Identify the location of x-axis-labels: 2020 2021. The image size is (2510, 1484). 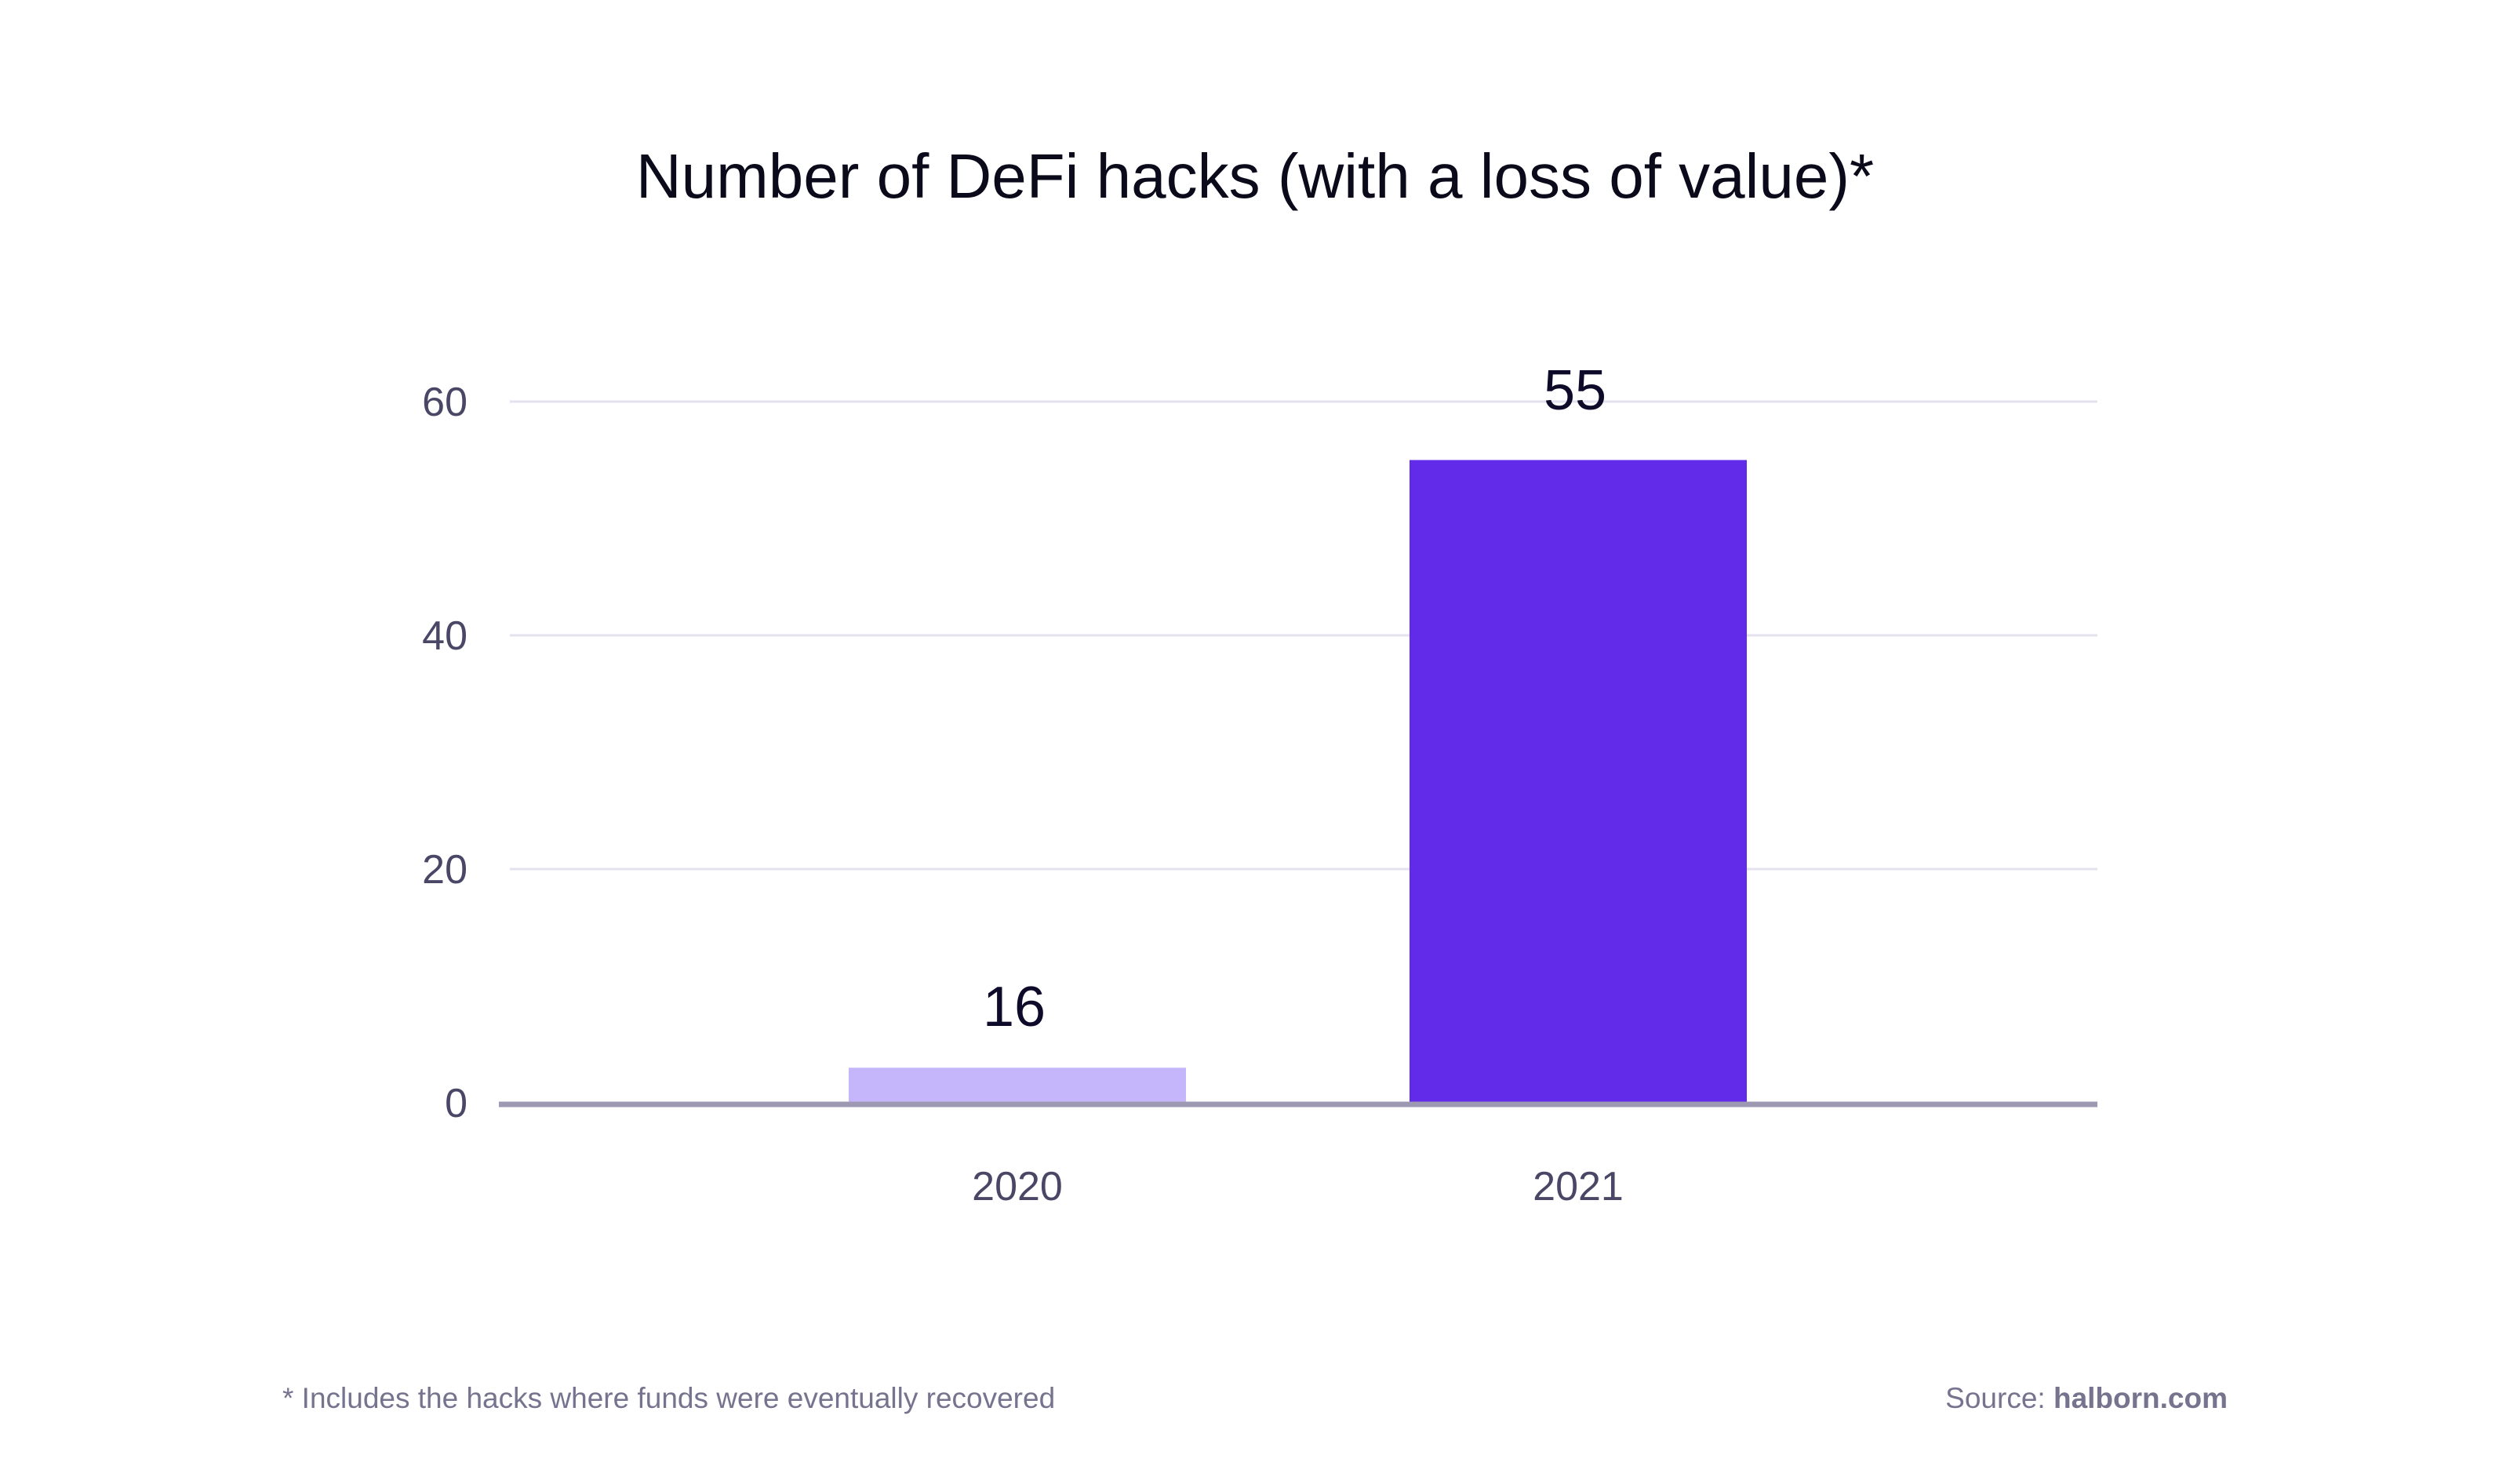
(1298, 1186).